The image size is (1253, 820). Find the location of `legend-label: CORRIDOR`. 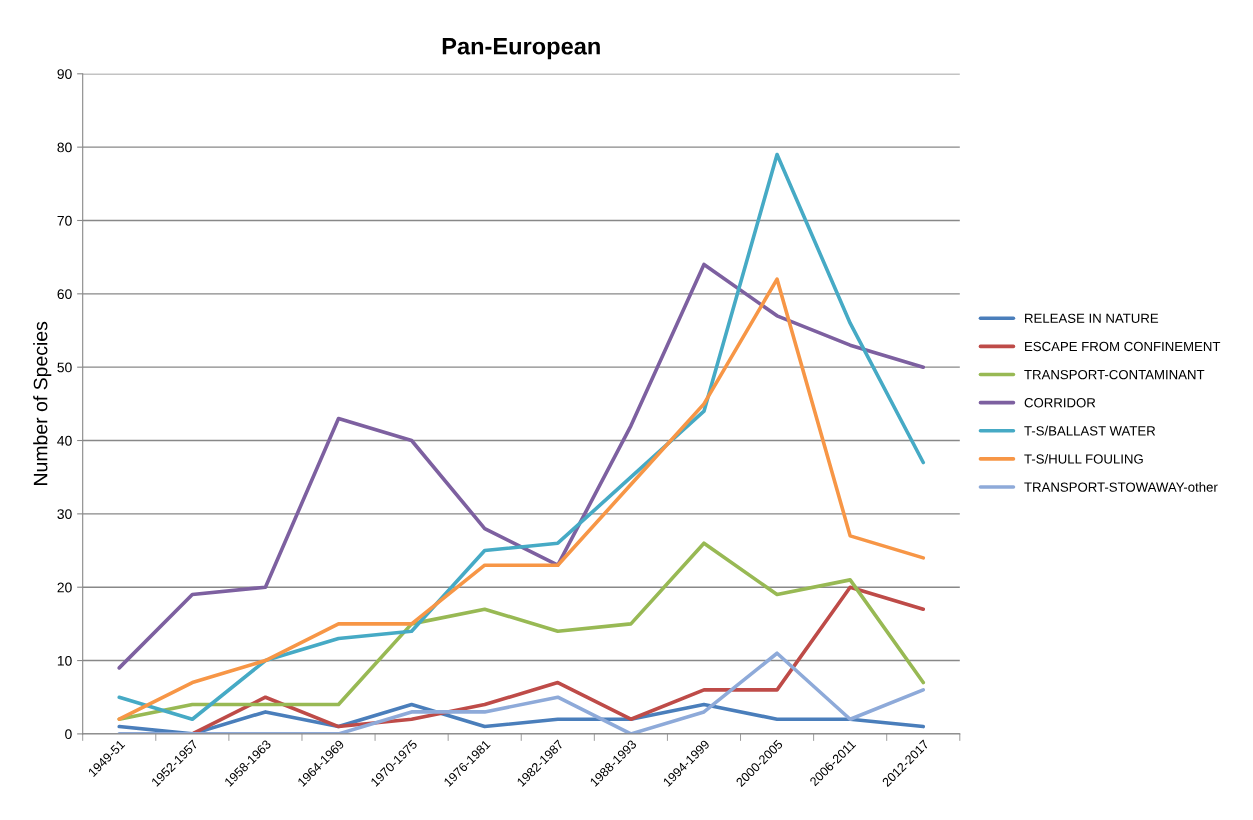

legend-label: CORRIDOR is located at coordinates (1060, 403).